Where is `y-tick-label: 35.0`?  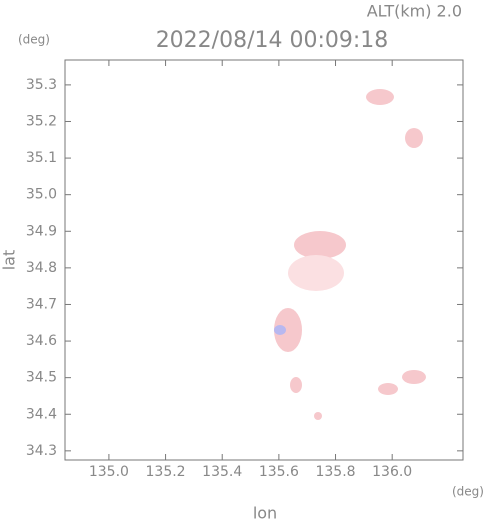 y-tick-label: 35.0 is located at coordinates (41, 195).